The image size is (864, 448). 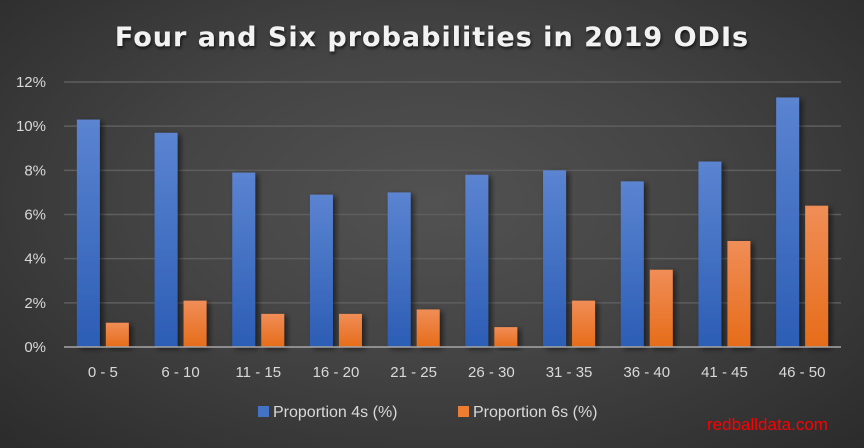 I want to click on legend-swatch-6s, so click(x=463, y=411).